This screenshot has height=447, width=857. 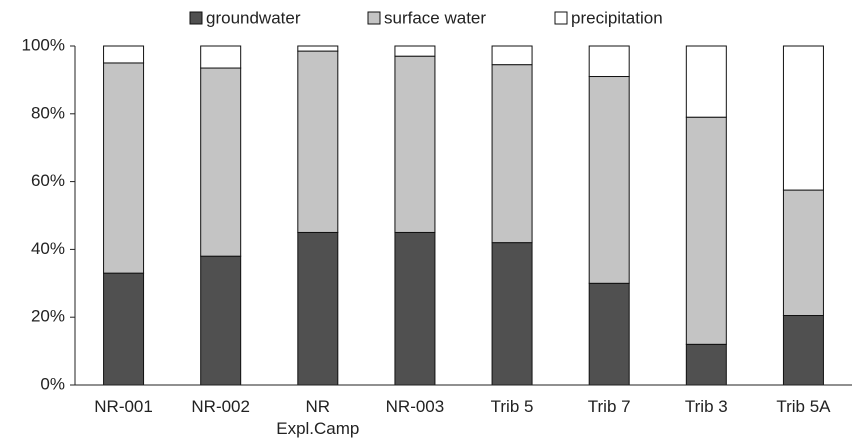 I want to click on y-tick-label: 20%, so click(x=48, y=316).